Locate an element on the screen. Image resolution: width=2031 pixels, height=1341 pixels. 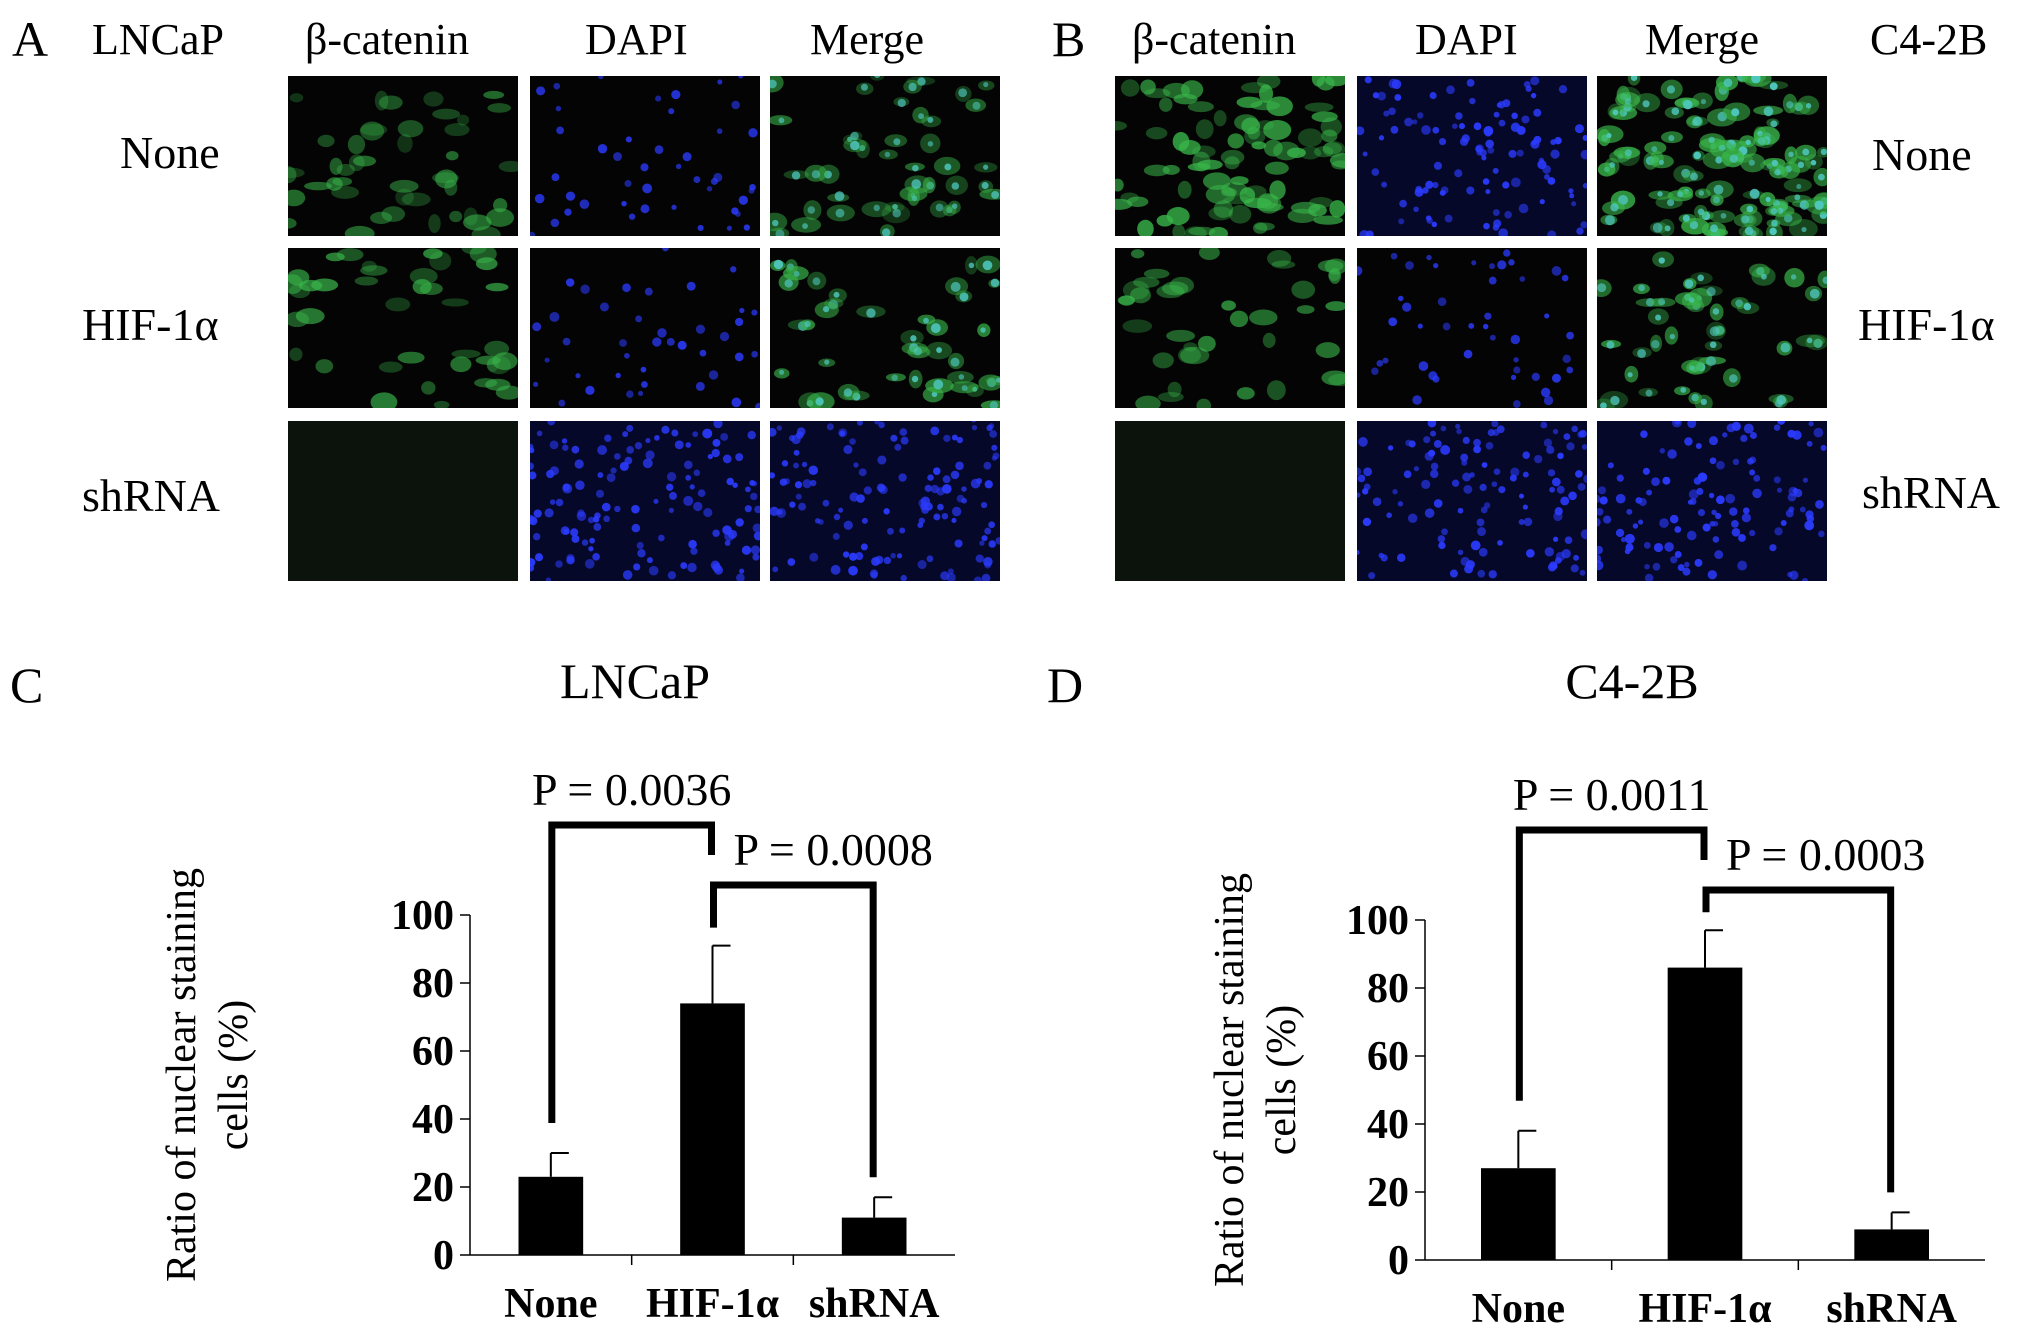
panel-a-row-hif1a: HIF-1α is located at coordinates (150, 324).